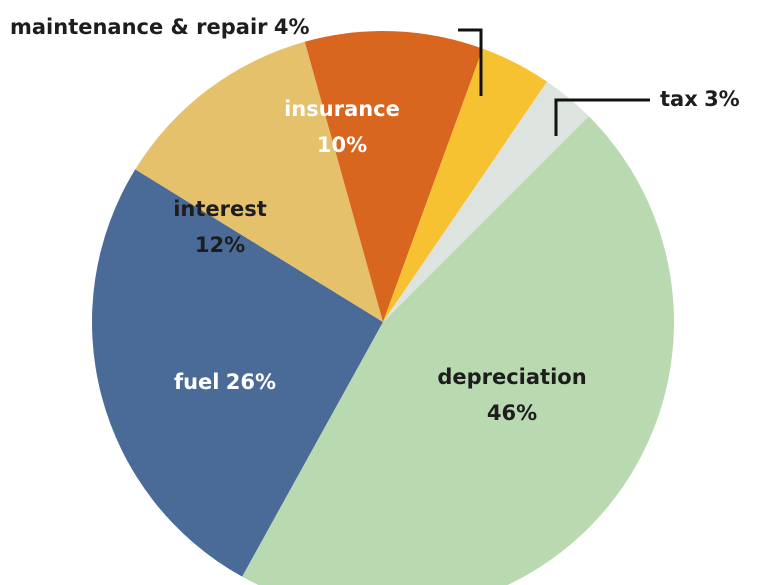 The width and height of the screenshot is (778, 585). What do you see at coordinates (342, 109) in the screenshot?
I see `slice-label: insurance` at bounding box center [342, 109].